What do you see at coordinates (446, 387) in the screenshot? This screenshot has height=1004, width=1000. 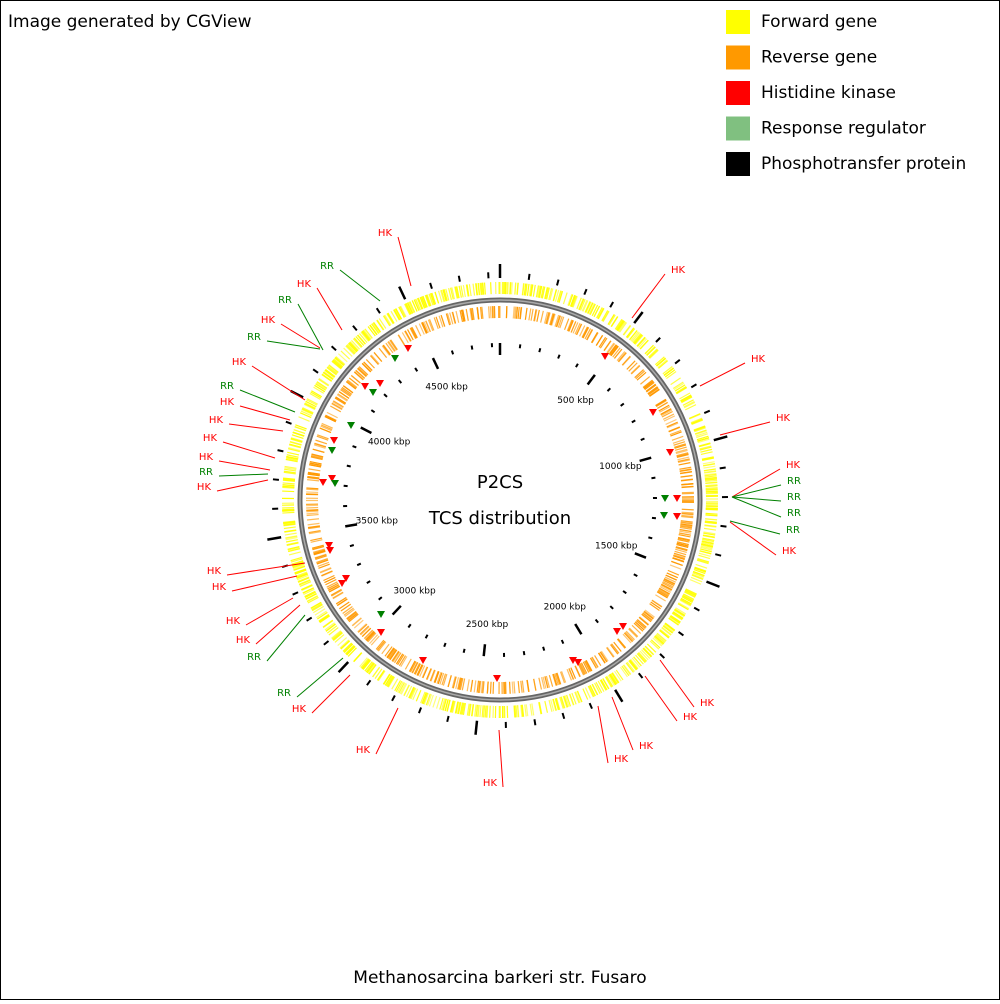 I see `scale-label: 4500 kbp` at bounding box center [446, 387].